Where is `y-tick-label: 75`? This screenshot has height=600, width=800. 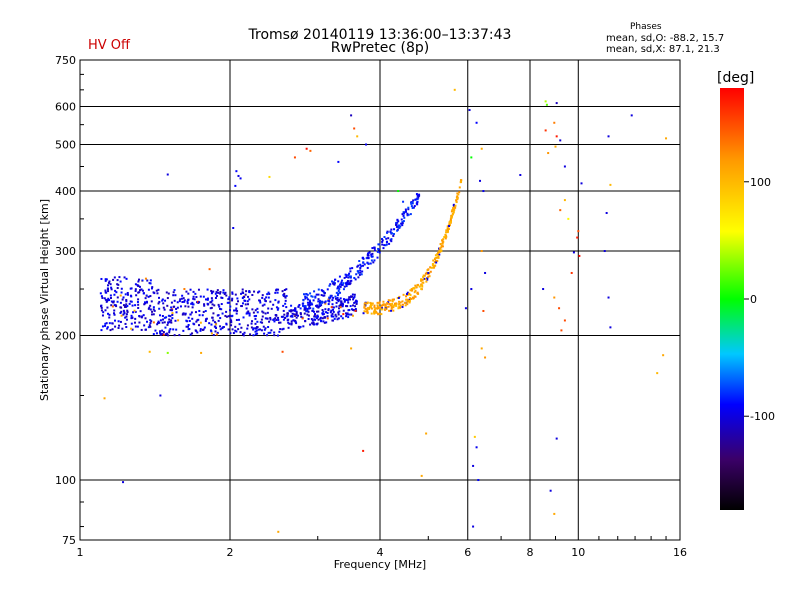 y-tick-label: 75 is located at coordinates (69, 540).